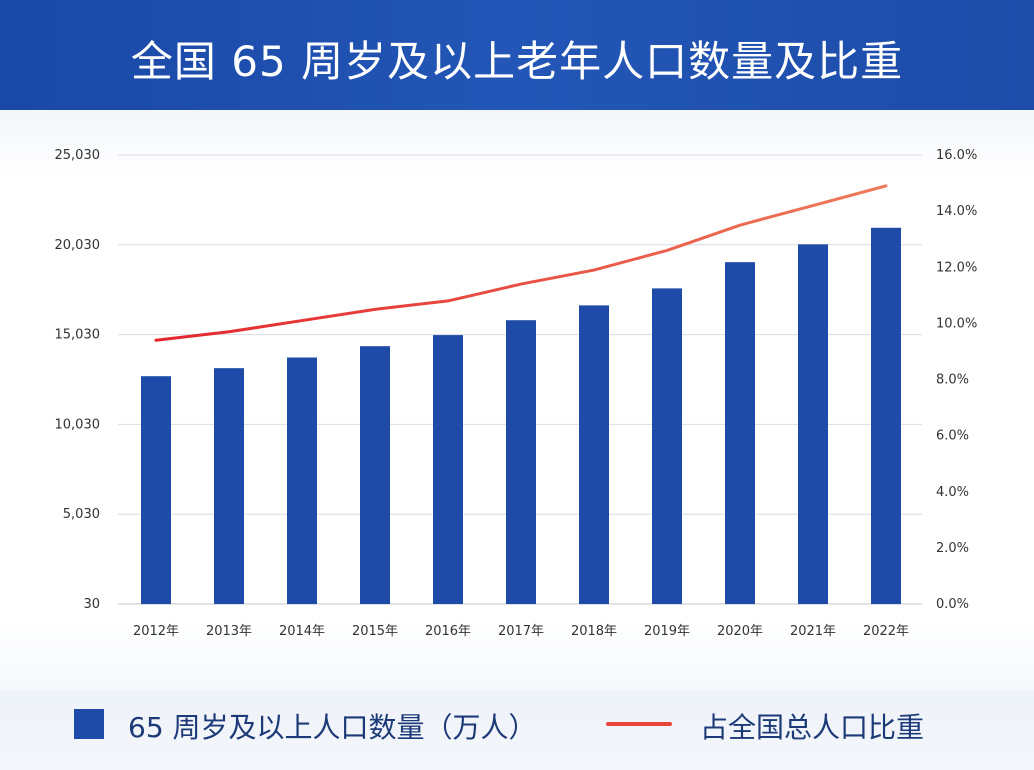 This screenshot has width=1034, height=770. I want to click on x-tick-label: 2019年, so click(667, 631).